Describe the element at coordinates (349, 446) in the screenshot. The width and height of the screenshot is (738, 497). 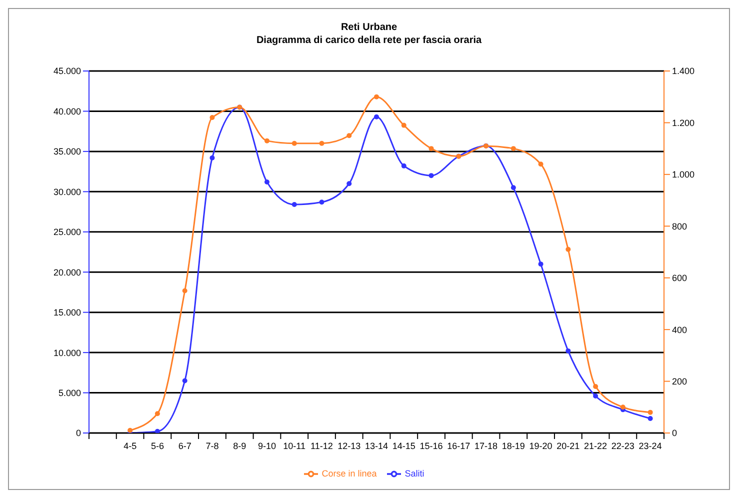
I see `x-tick-label: 12-13` at that location.